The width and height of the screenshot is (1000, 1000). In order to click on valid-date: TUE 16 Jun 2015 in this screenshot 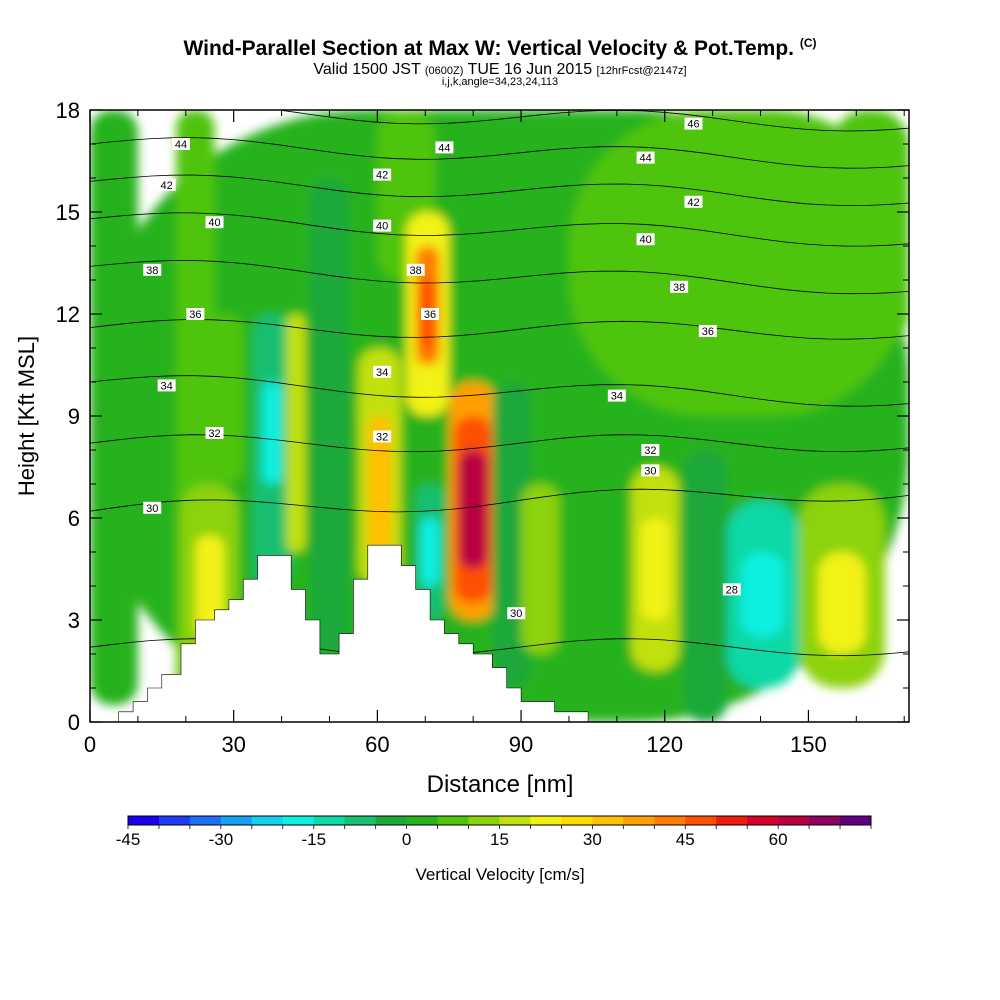, I will do `click(530, 69)`.